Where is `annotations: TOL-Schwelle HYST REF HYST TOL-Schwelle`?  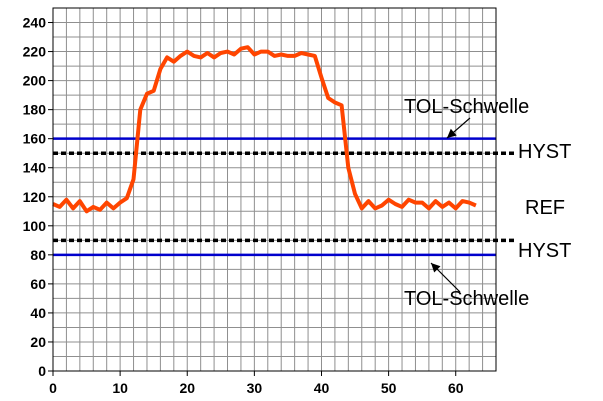 annotations: TOL-Schwelle HYST REF HYST TOL-Schwelle is located at coordinates (487, 203).